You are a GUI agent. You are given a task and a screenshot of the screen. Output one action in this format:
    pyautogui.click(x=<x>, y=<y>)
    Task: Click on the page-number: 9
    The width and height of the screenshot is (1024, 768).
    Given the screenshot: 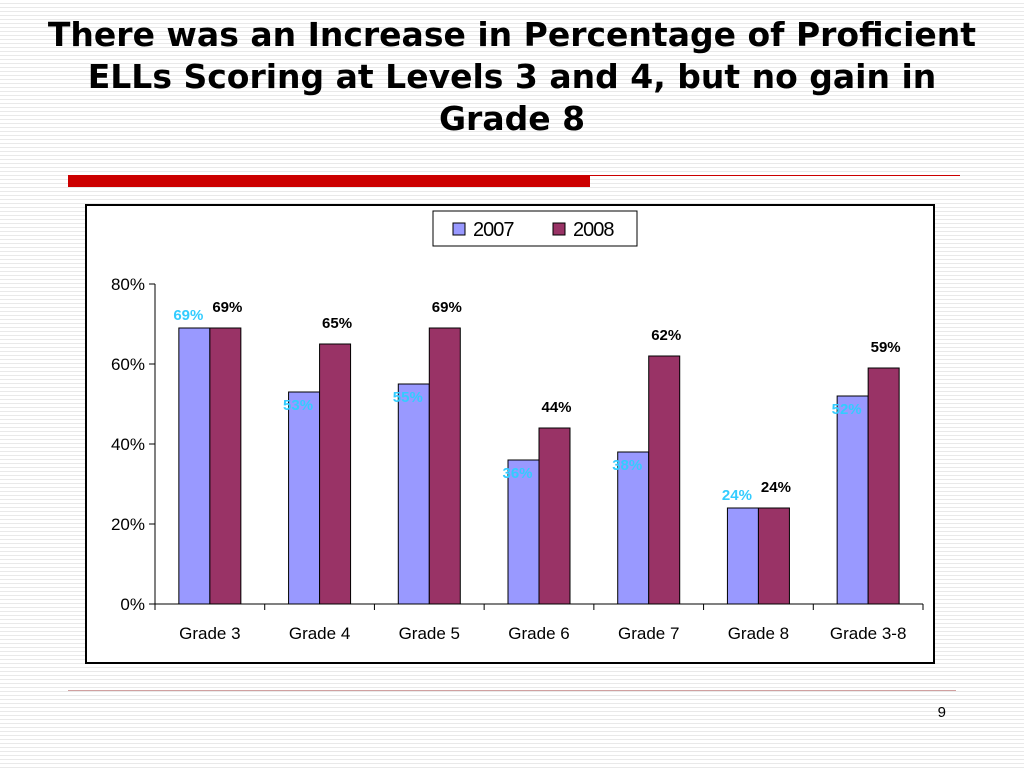 What is the action you would take?
    pyautogui.click(x=941, y=712)
    